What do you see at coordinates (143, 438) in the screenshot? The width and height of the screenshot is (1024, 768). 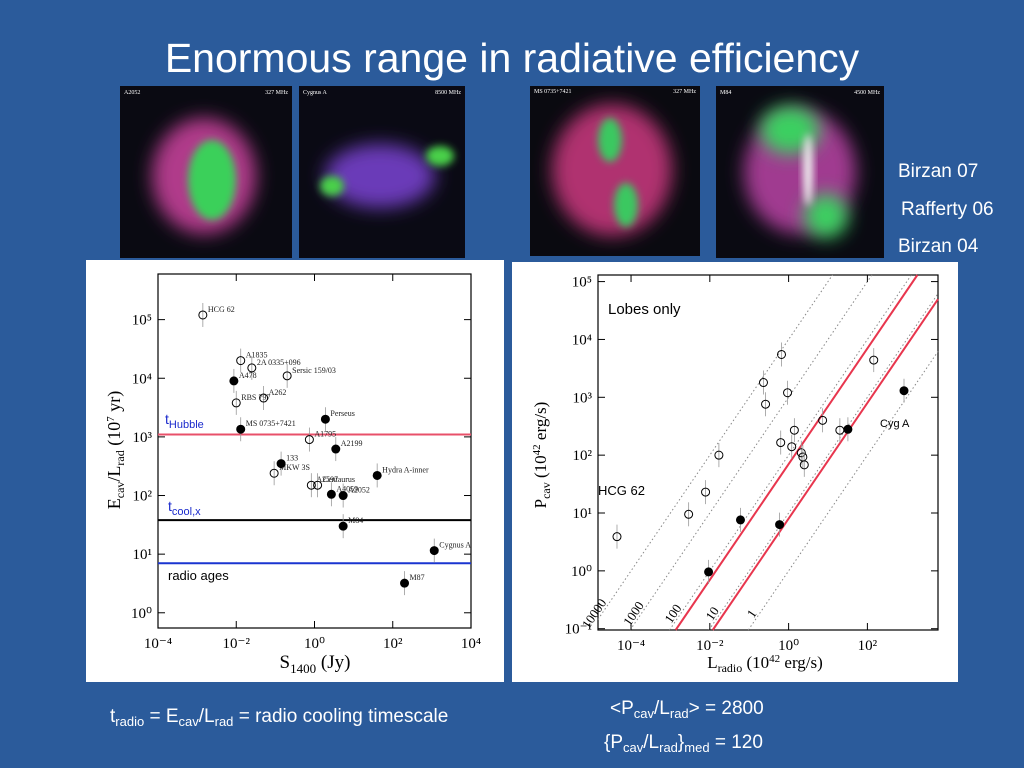 I see `y-tick-label: 10³` at bounding box center [143, 438].